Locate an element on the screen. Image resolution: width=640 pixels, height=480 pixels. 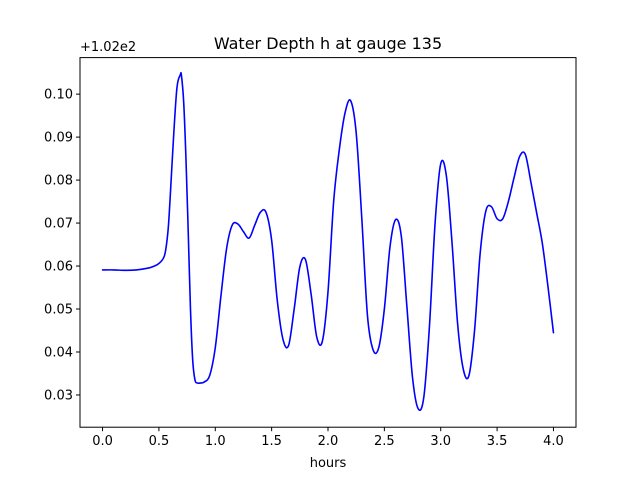
y-tick-label: 0.08 is located at coordinates (58, 181).